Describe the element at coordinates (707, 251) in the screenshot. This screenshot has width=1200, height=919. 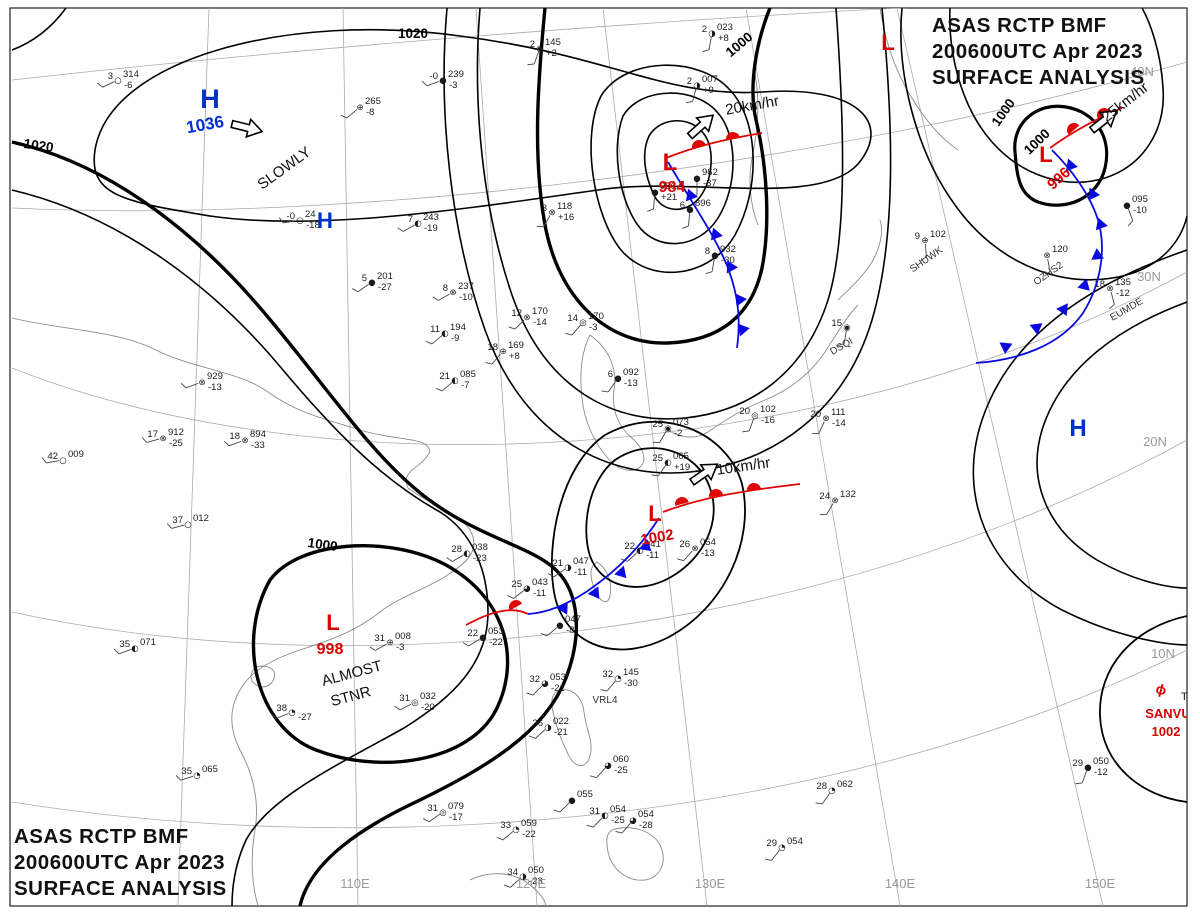
I see `station-temp: 8` at that location.